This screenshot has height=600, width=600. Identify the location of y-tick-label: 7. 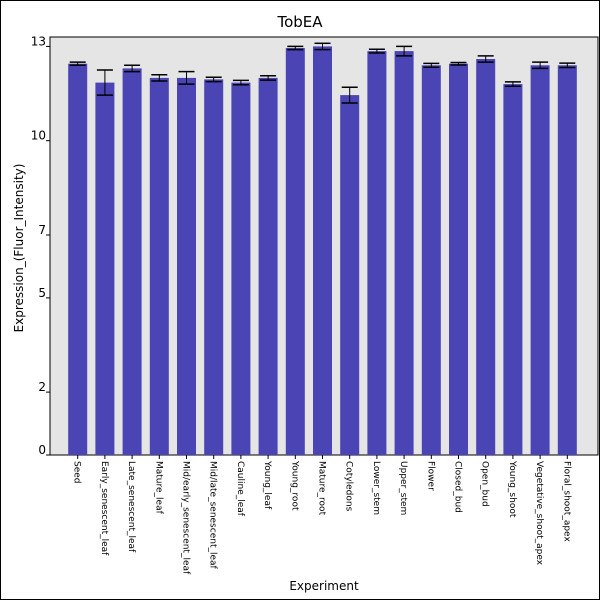
(42, 230).